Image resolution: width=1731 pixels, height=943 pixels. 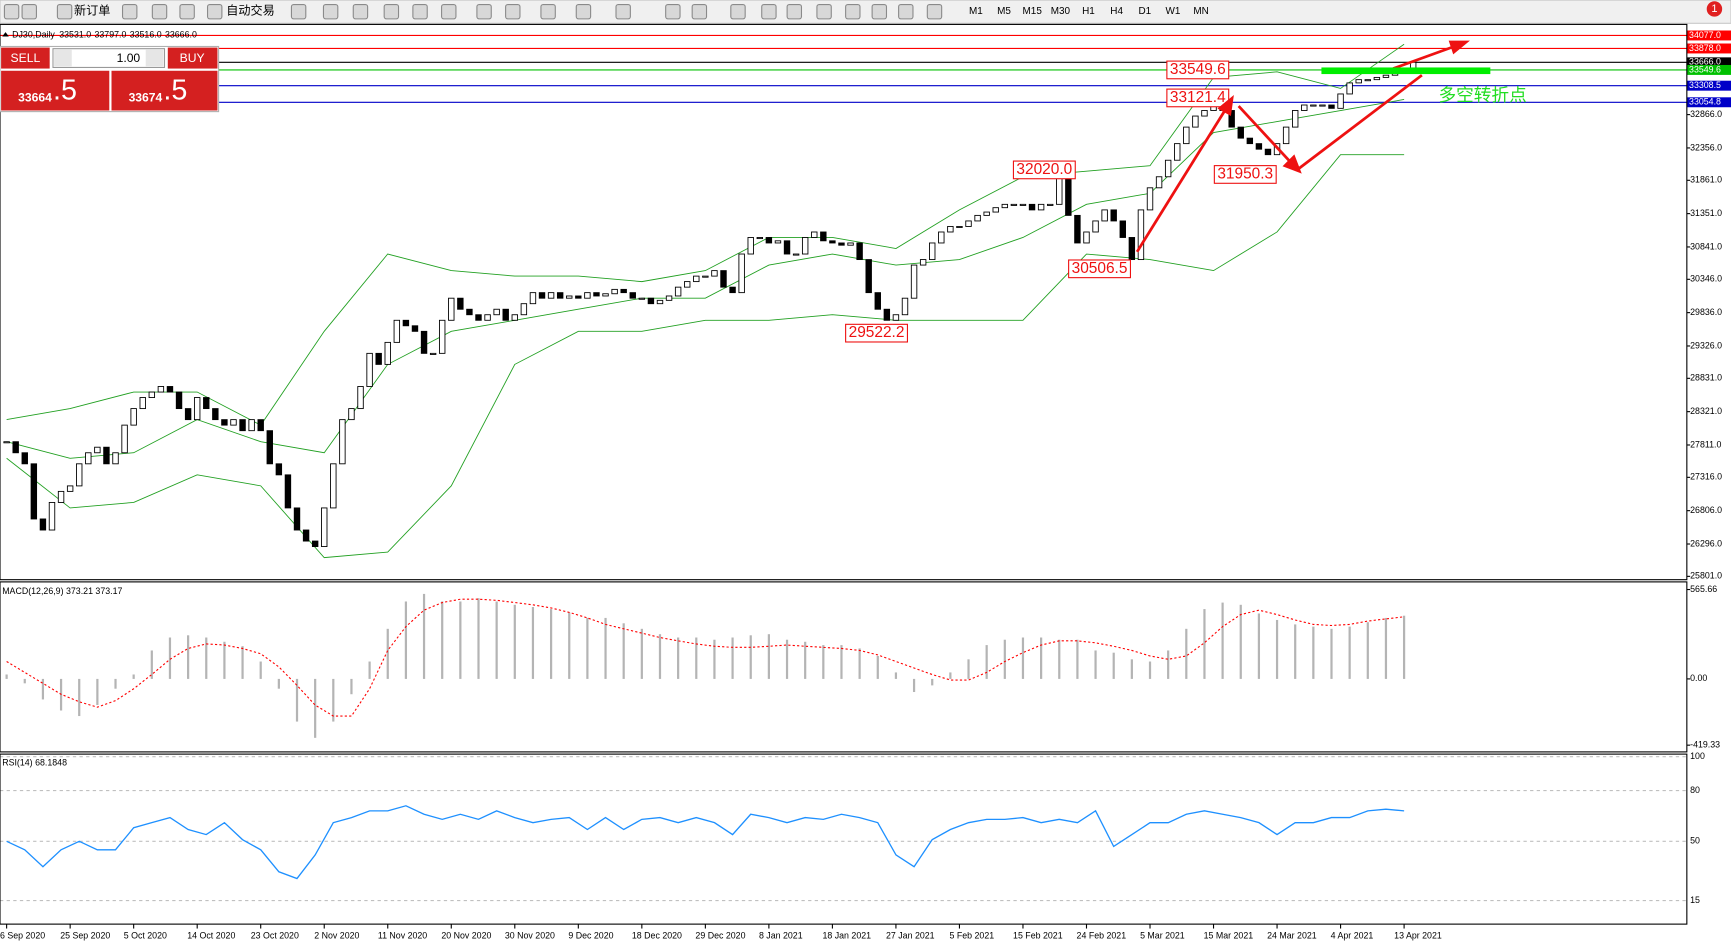 What do you see at coordinates (109, 58) in the screenshot?
I see `lots-input` at bounding box center [109, 58].